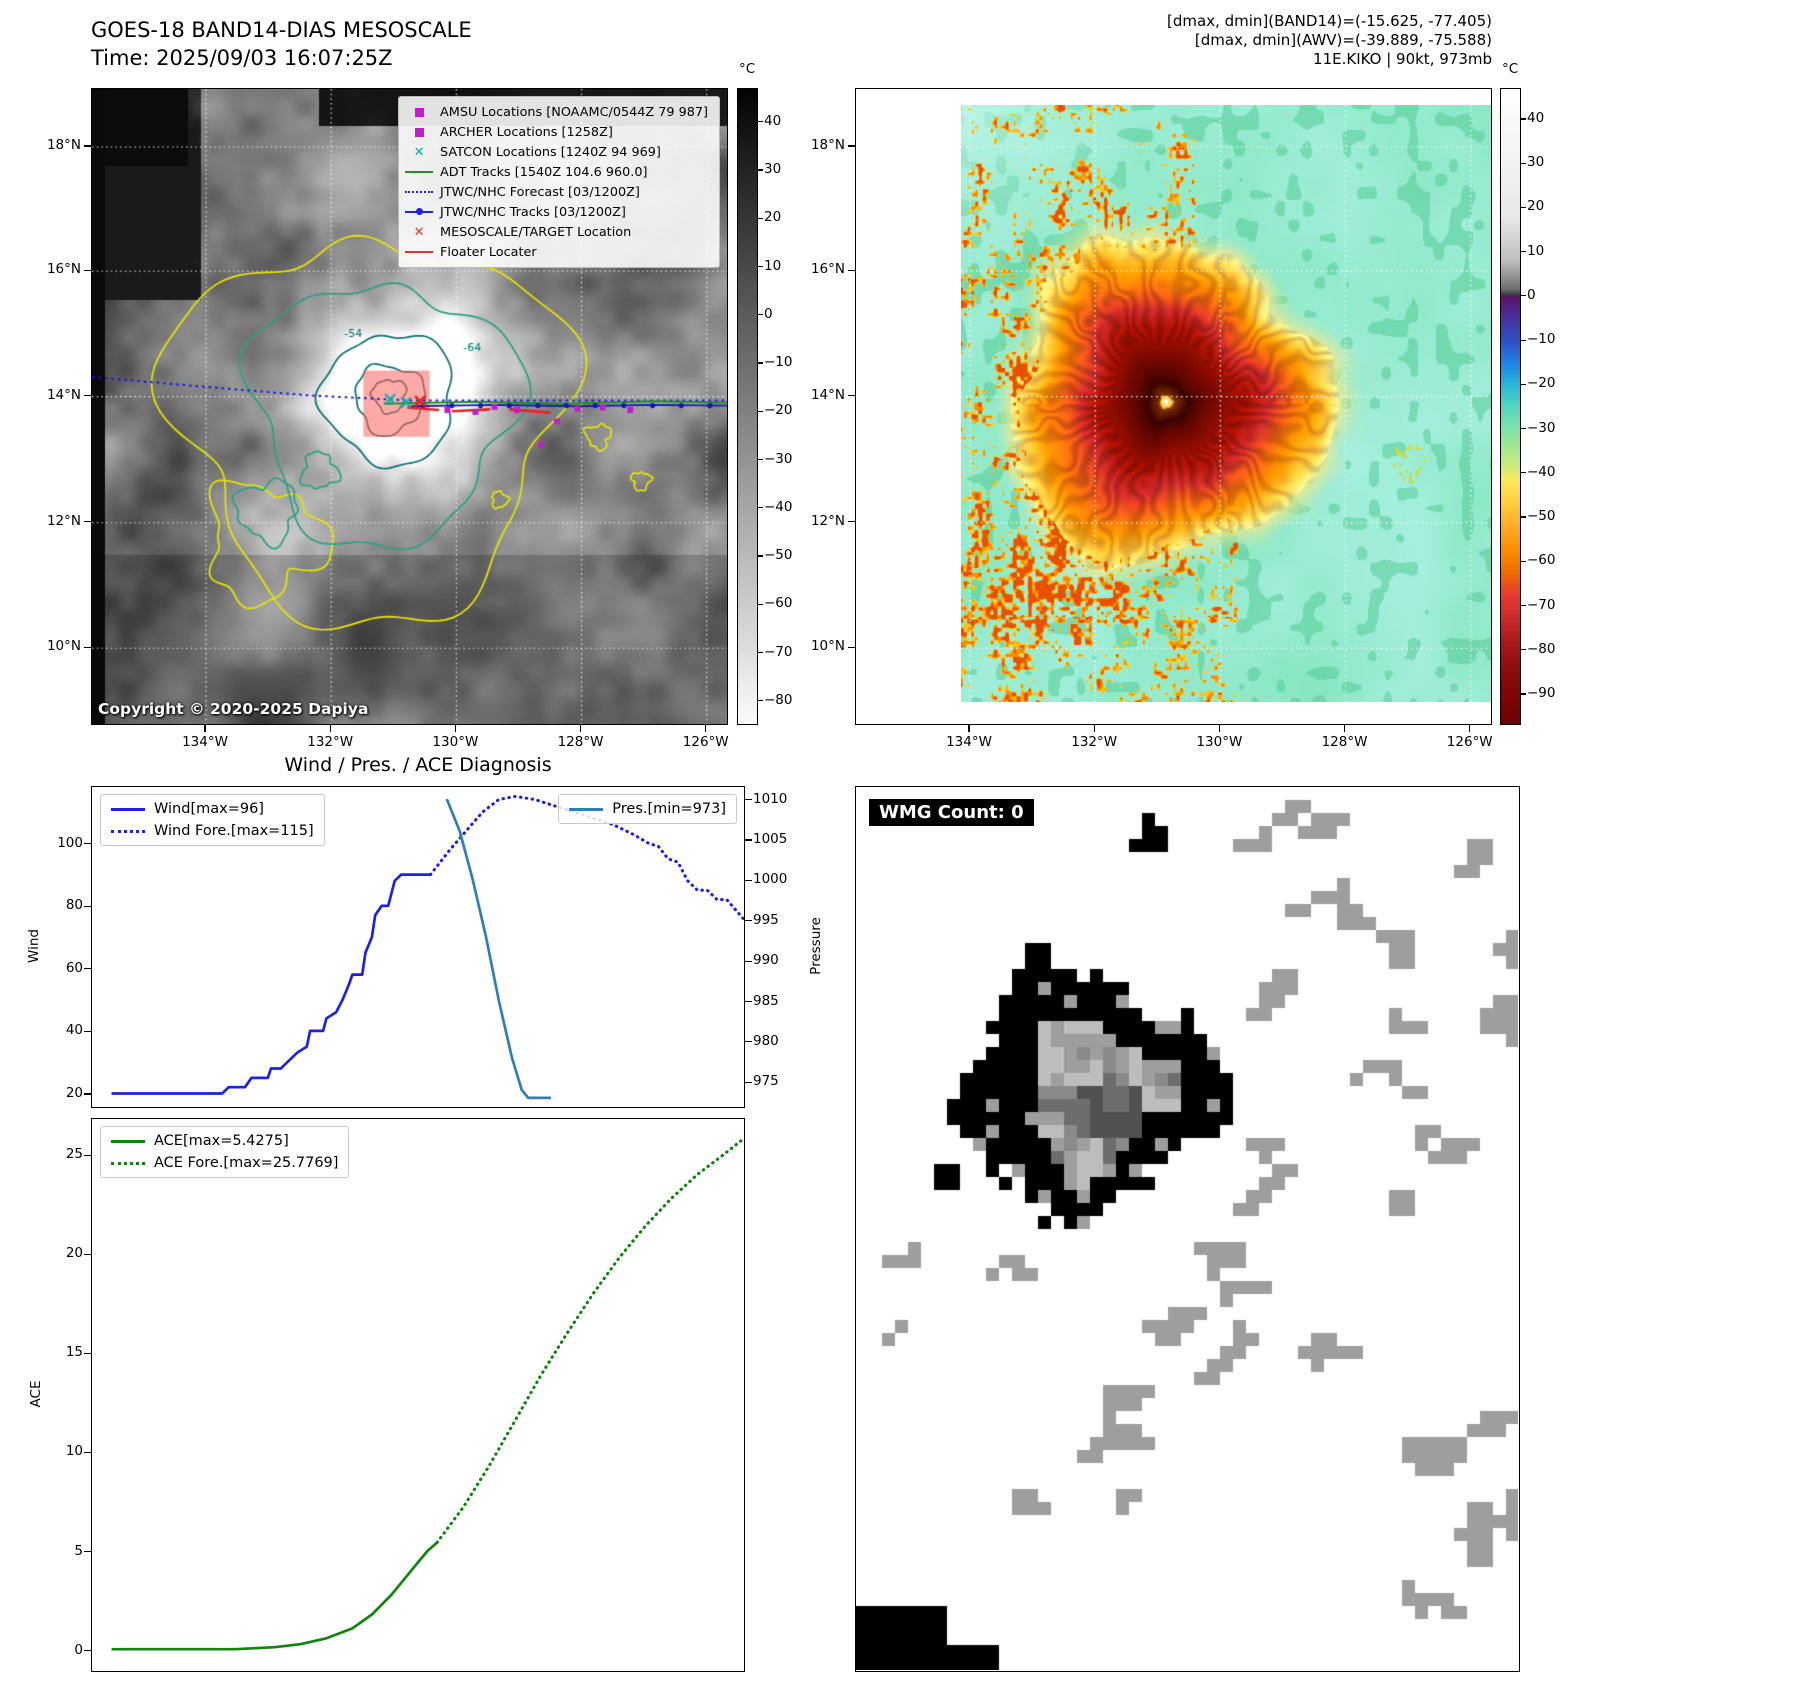 Image resolution: width=1797 pixels, height=1690 pixels. I want to click on colorbar-tick-label: −20, so click(778, 410).